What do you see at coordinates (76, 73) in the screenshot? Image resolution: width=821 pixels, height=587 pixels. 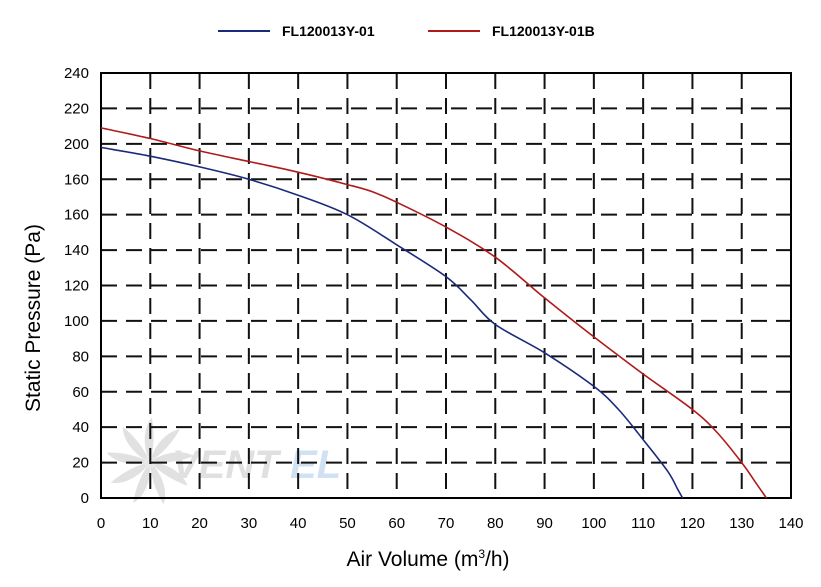 I see `y-tick-240: 240` at bounding box center [76, 73].